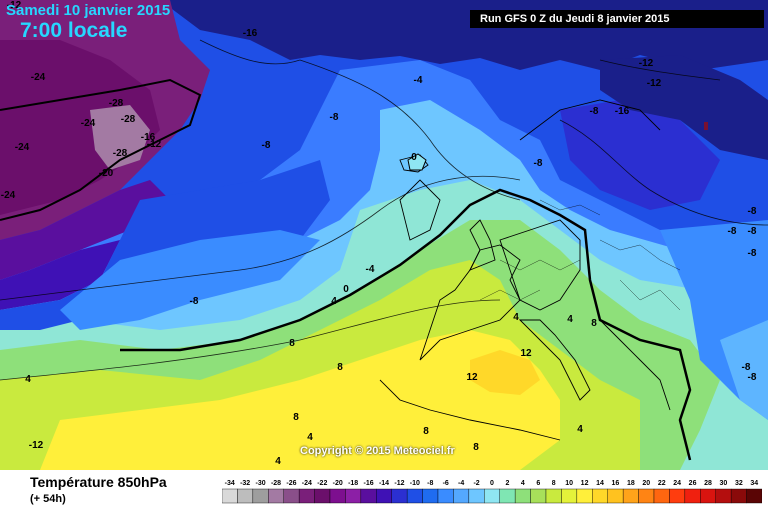 The width and height of the screenshot is (768, 512). I want to click on scale-tick-label: -6, so click(446, 483).